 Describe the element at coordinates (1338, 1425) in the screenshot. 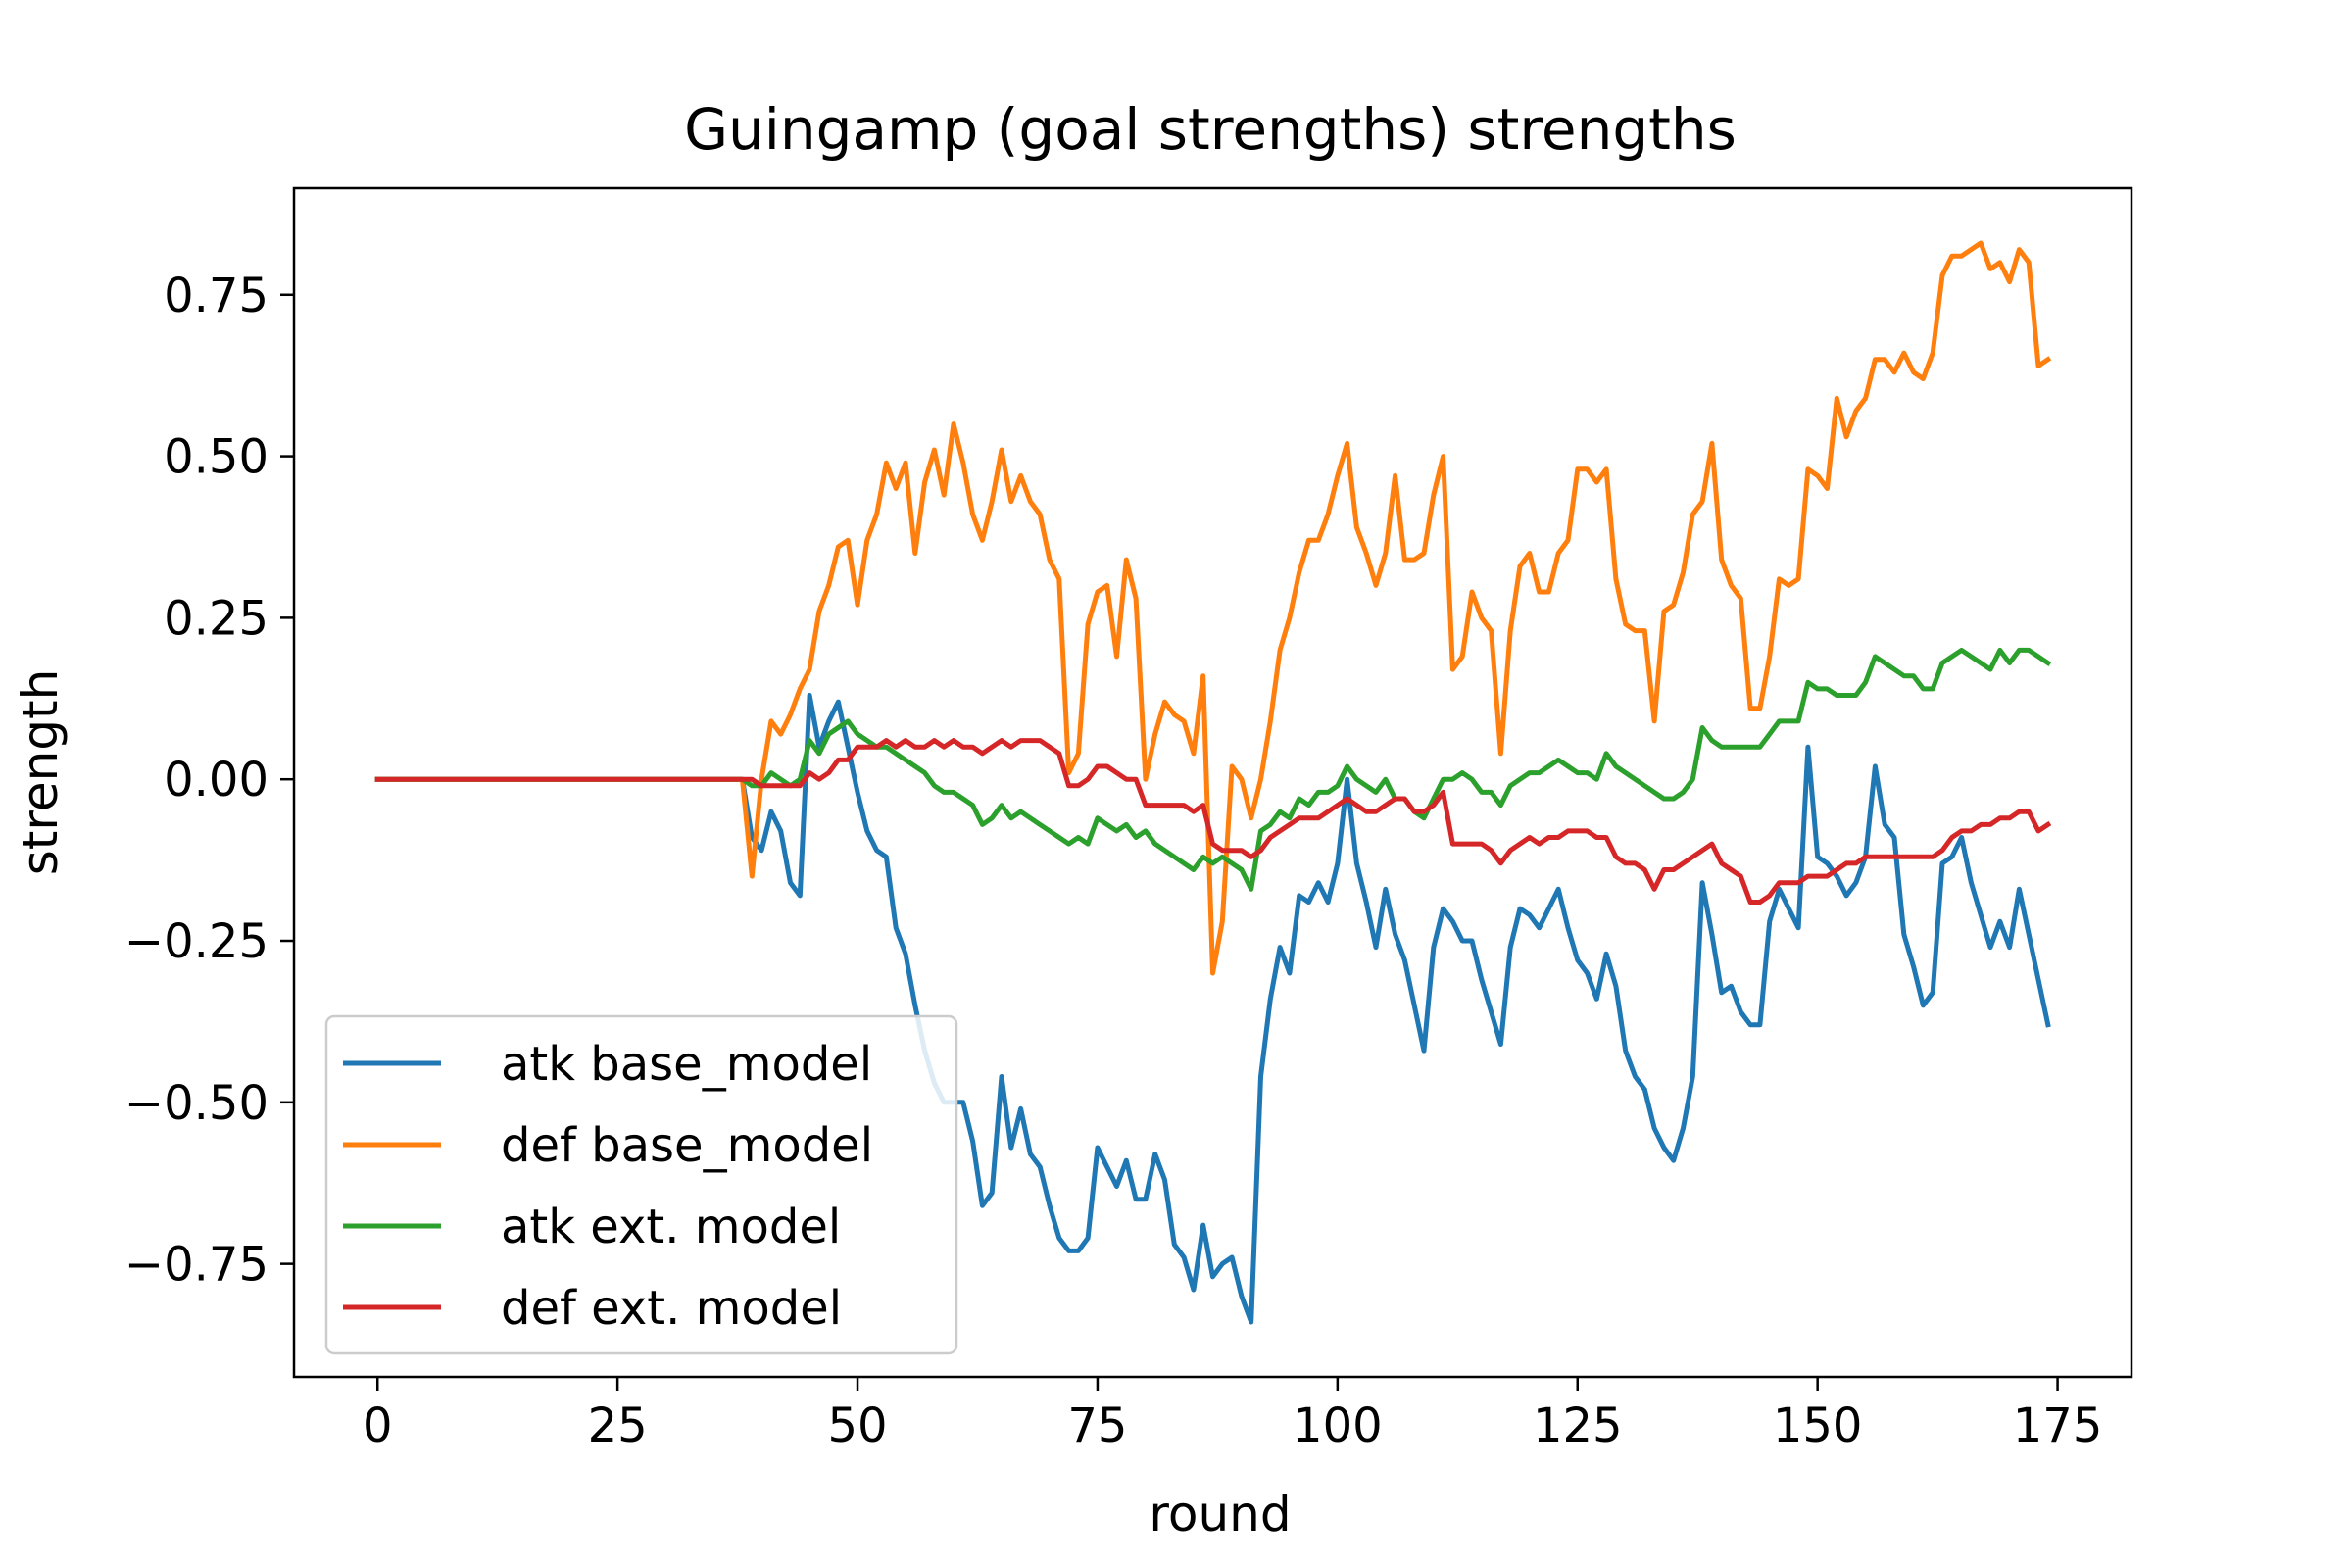

I see `x-tick-label: 100` at that location.